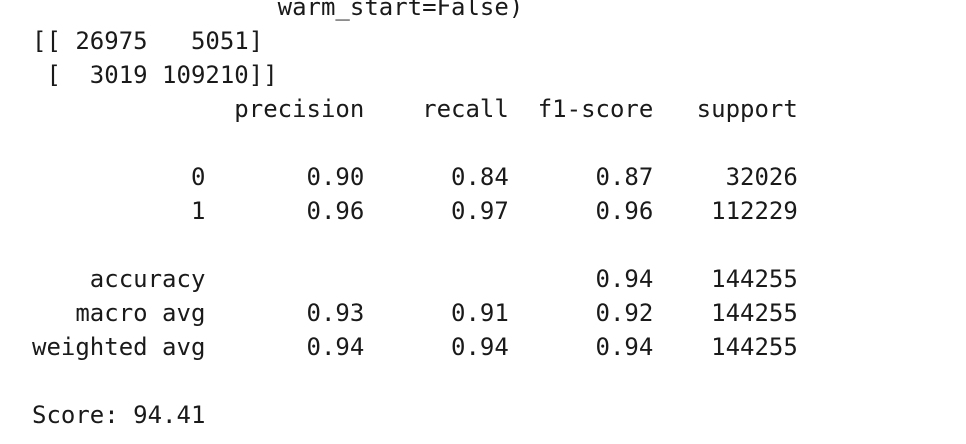  What do you see at coordinates (415, 313) in the screenshot?
I see `report-row-macro-avg: macro avg 0.93 0.91 0.92 144255` at bounding box center [415, 313].